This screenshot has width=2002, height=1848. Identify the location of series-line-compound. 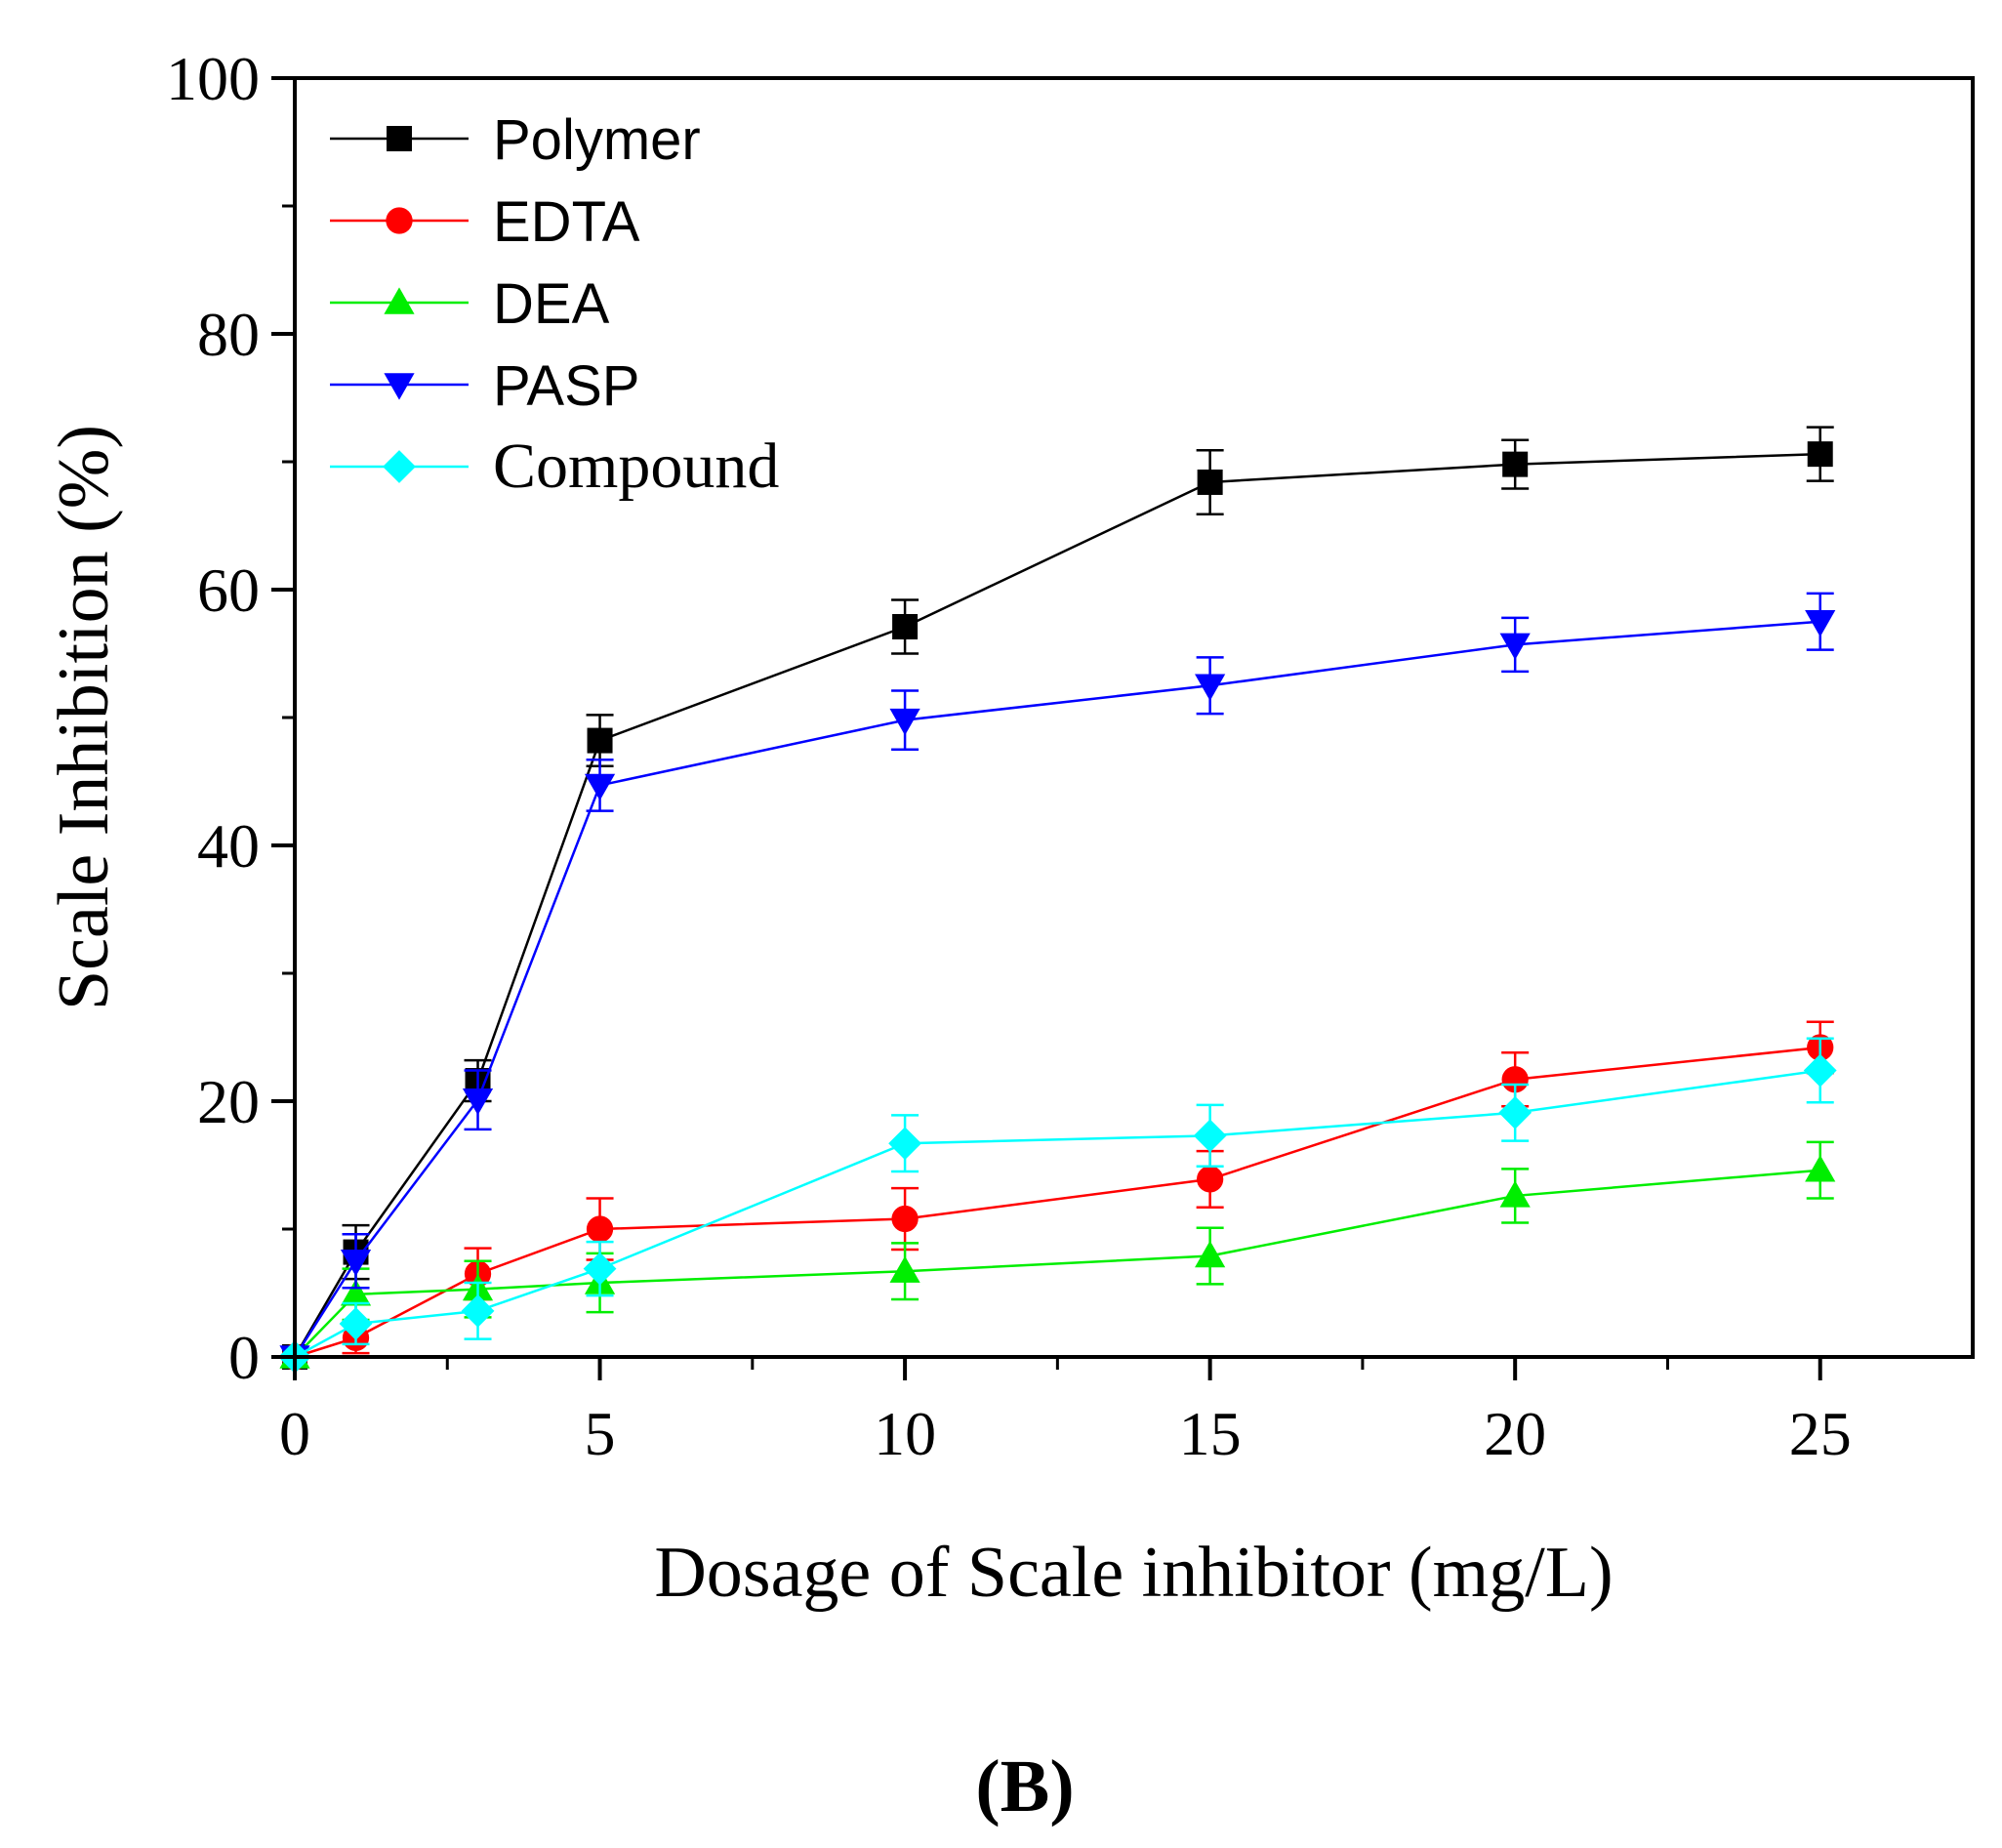
(1057, 1214).